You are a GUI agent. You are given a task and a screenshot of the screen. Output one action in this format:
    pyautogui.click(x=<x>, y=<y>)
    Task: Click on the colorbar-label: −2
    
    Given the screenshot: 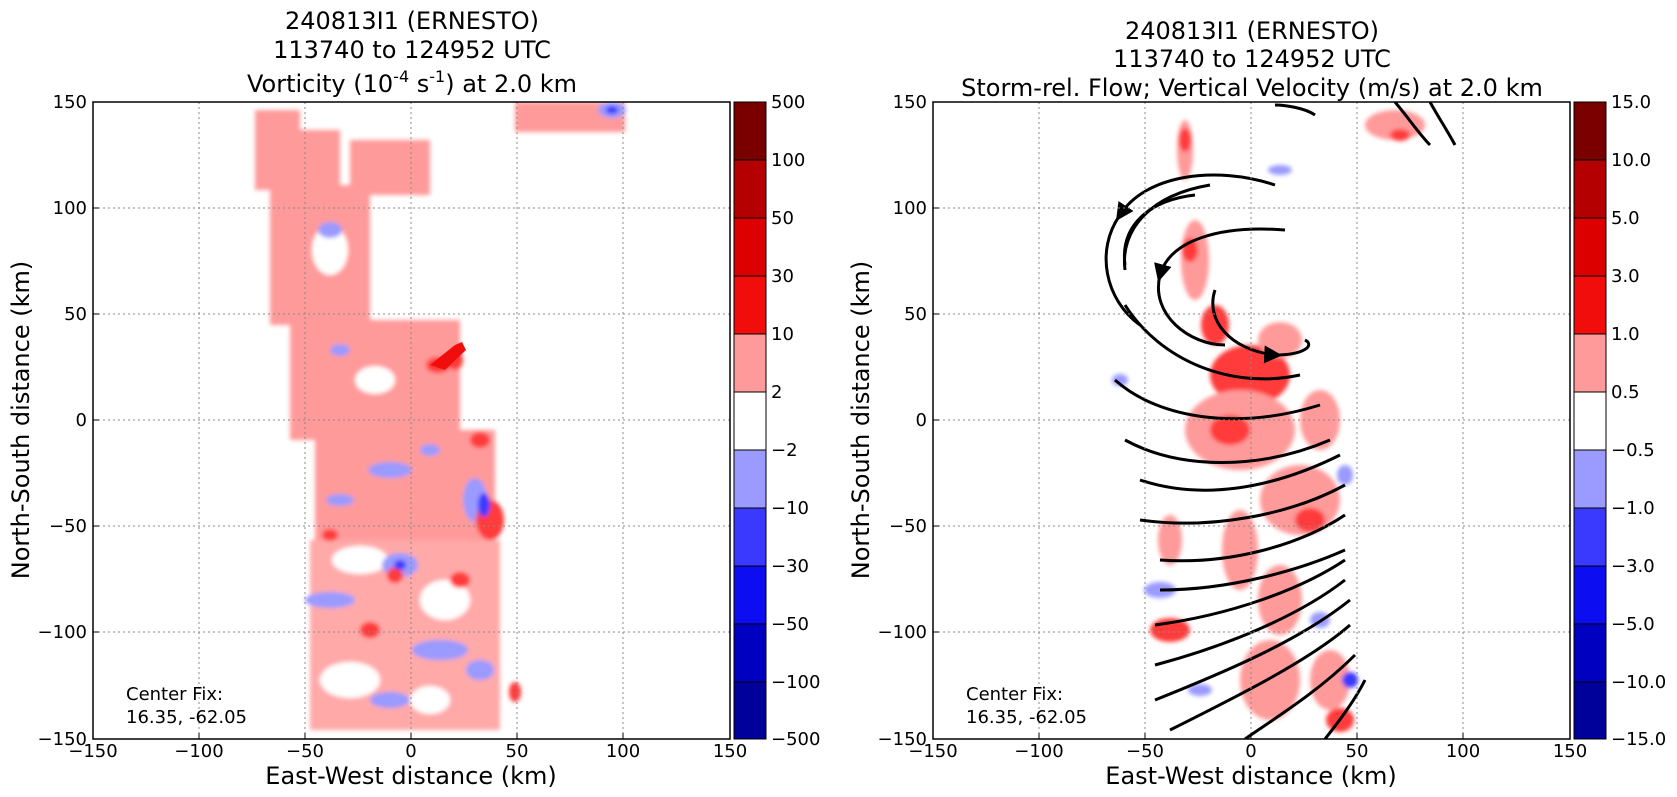 What is the action you would take?
    pyautogui.click(x=784, y=450)
    